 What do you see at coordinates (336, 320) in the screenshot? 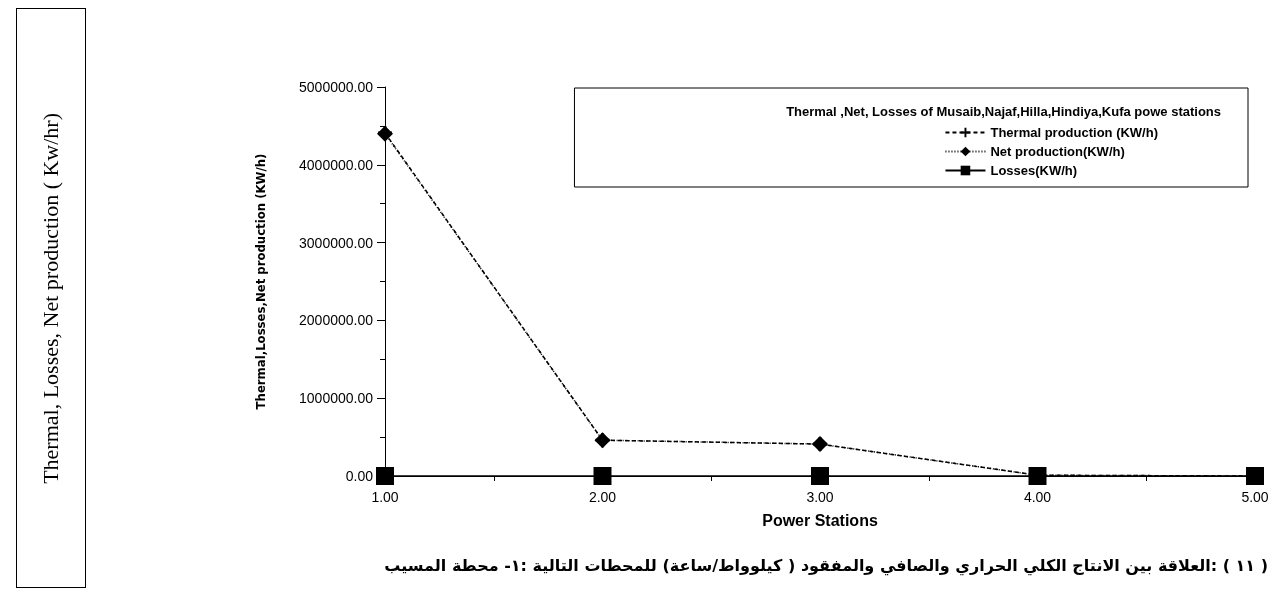
I see `y-tick-label: 2000000.00` at bounding box center [336, 320].